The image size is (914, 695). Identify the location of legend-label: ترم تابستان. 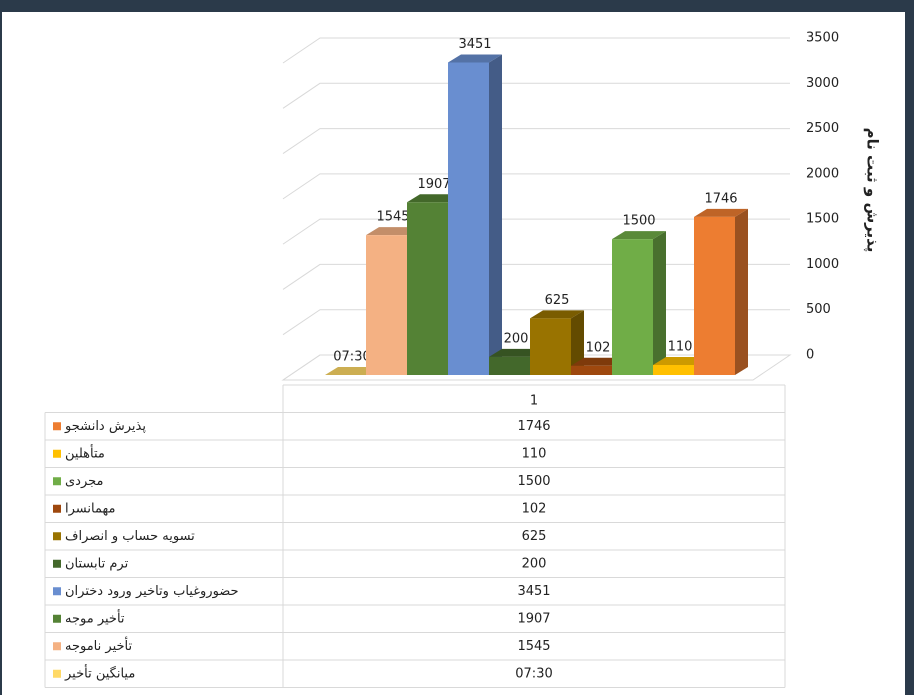
(97, 563).